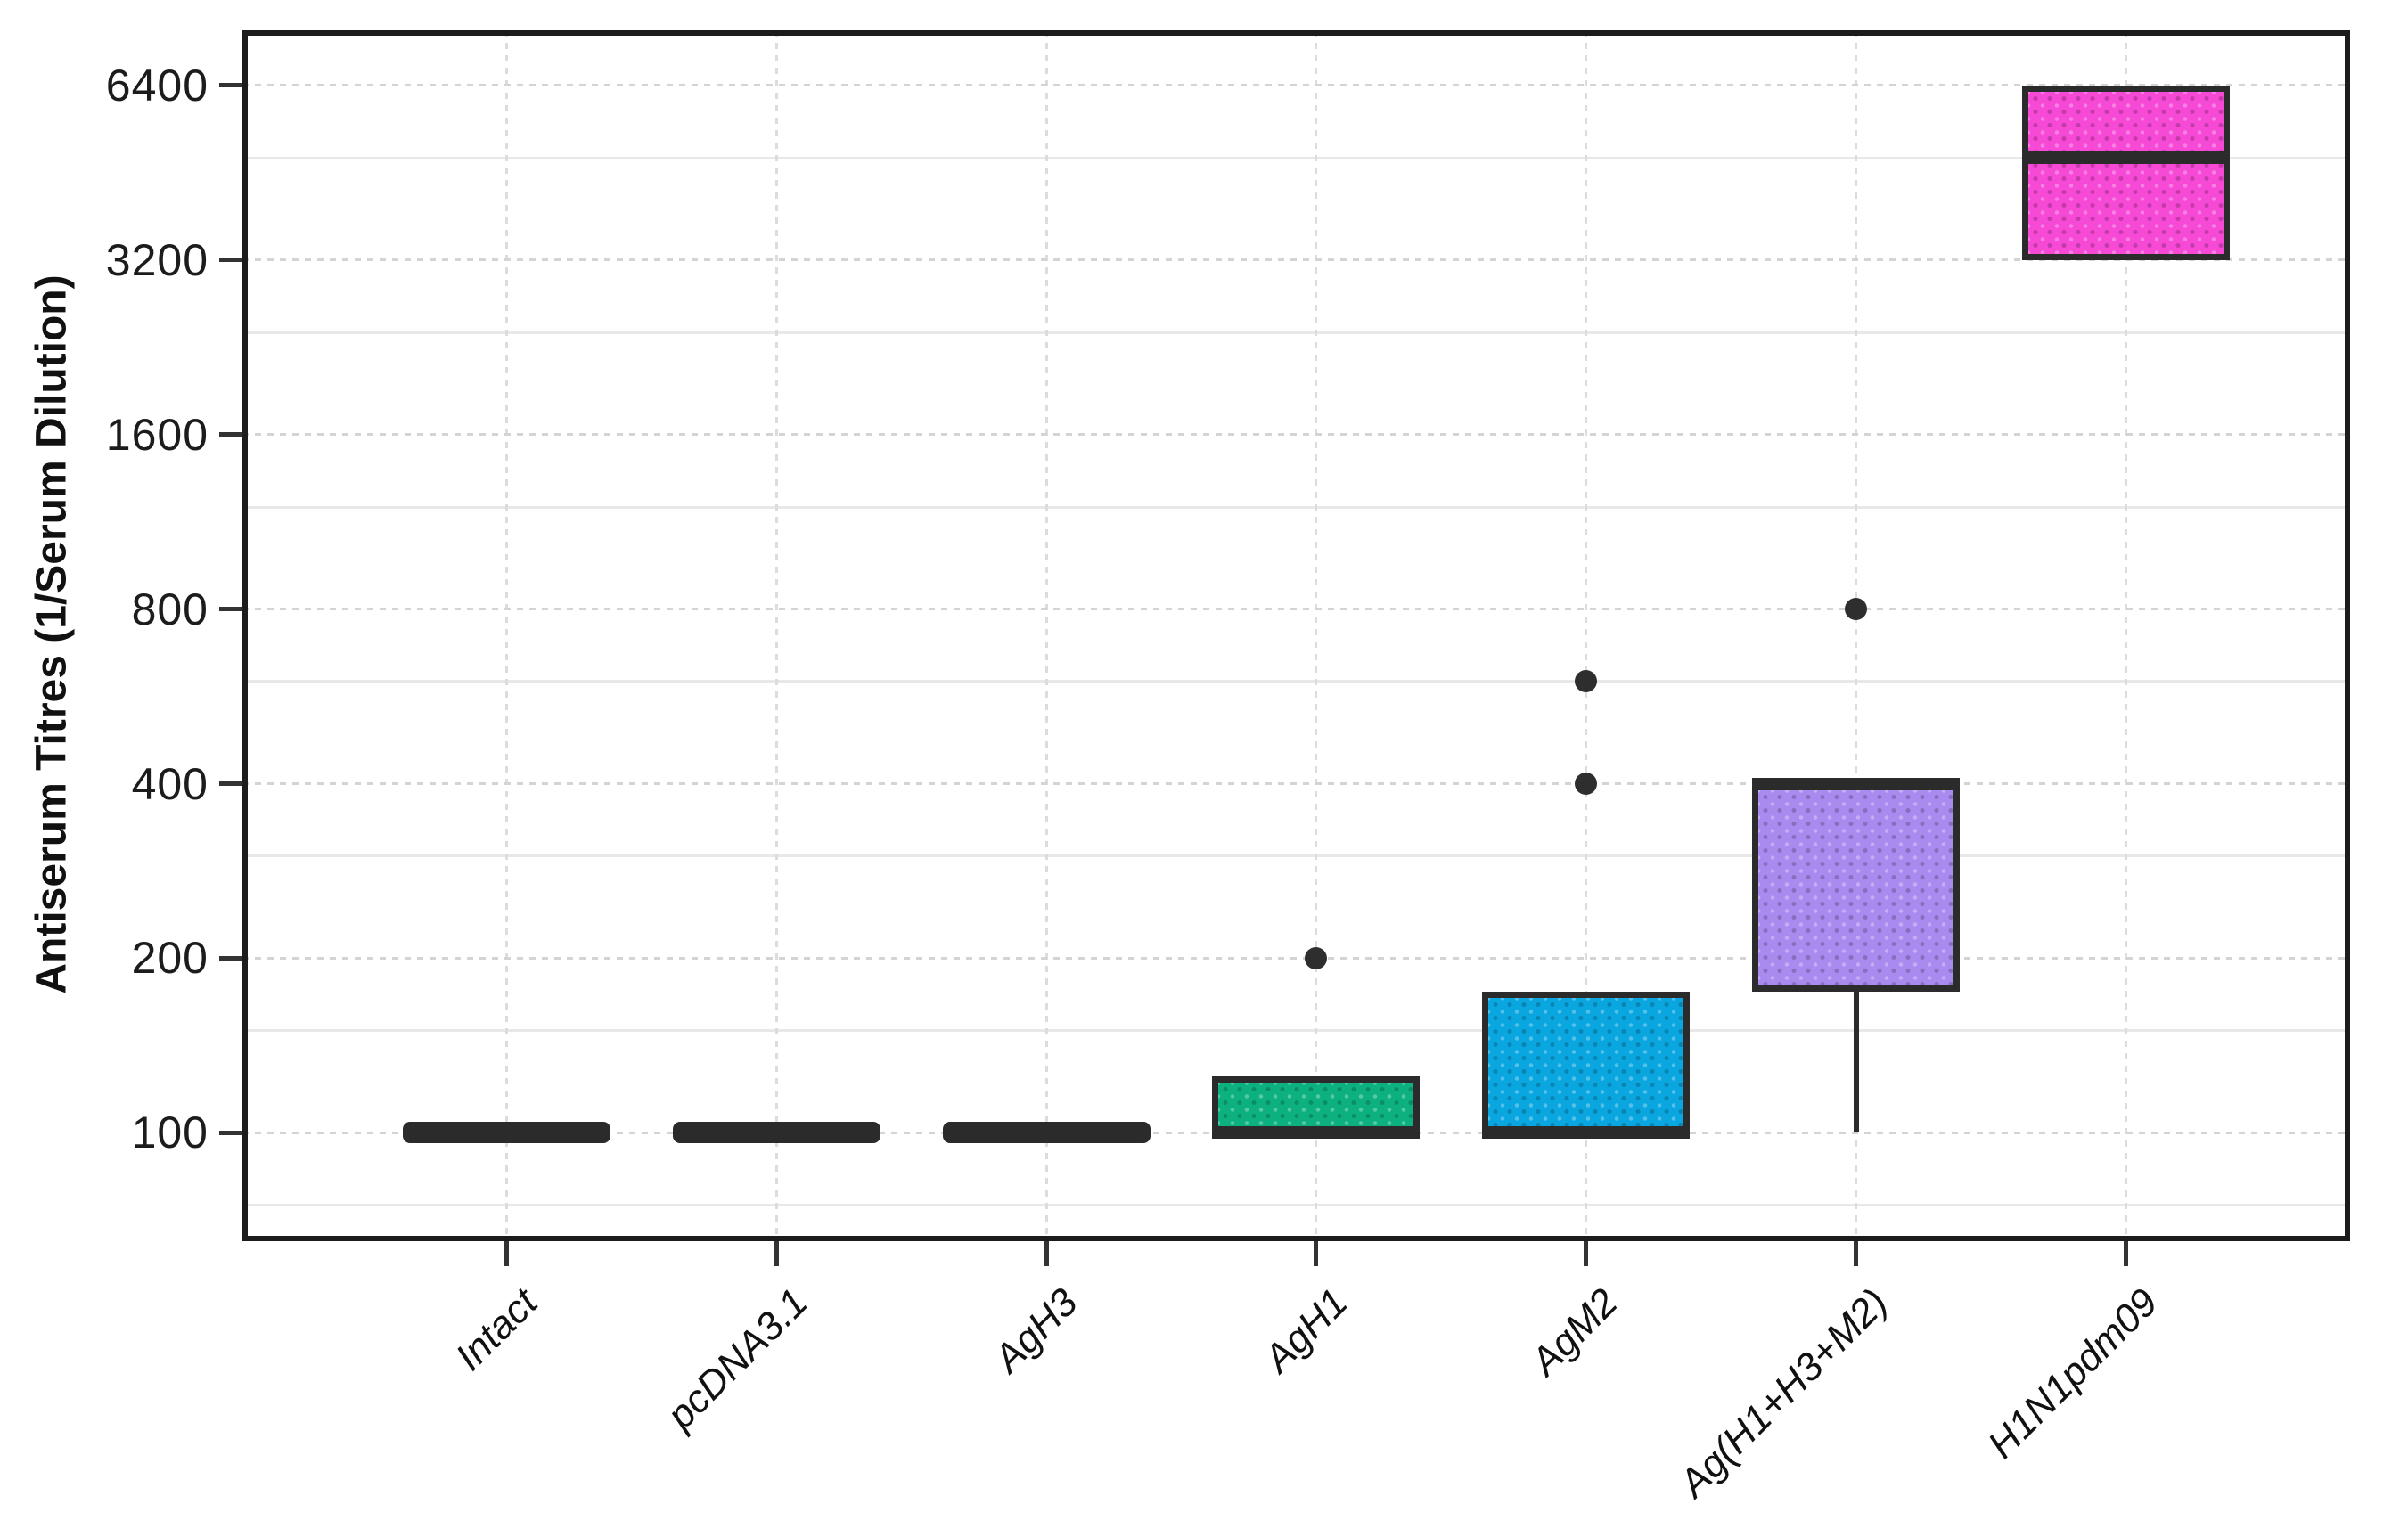 The image size is (2408, 1537). I want to click on x-tick-label: Intact, so click(496, 1329).